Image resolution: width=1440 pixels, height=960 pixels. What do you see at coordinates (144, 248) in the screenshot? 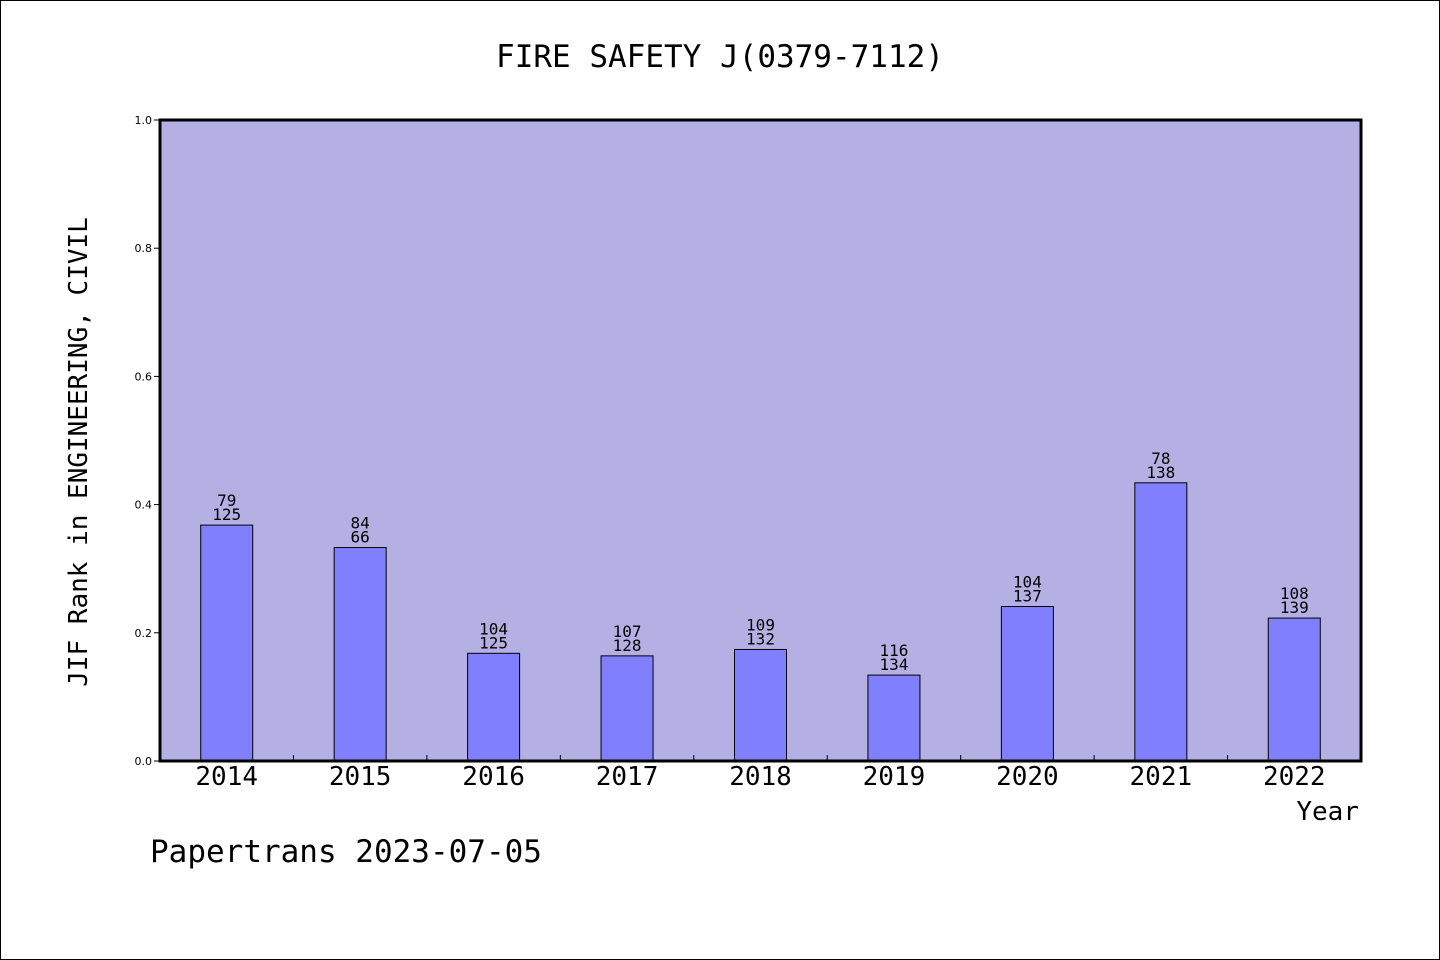
I see `y-tick-label: 0.8` at bounding box center [144, 248].